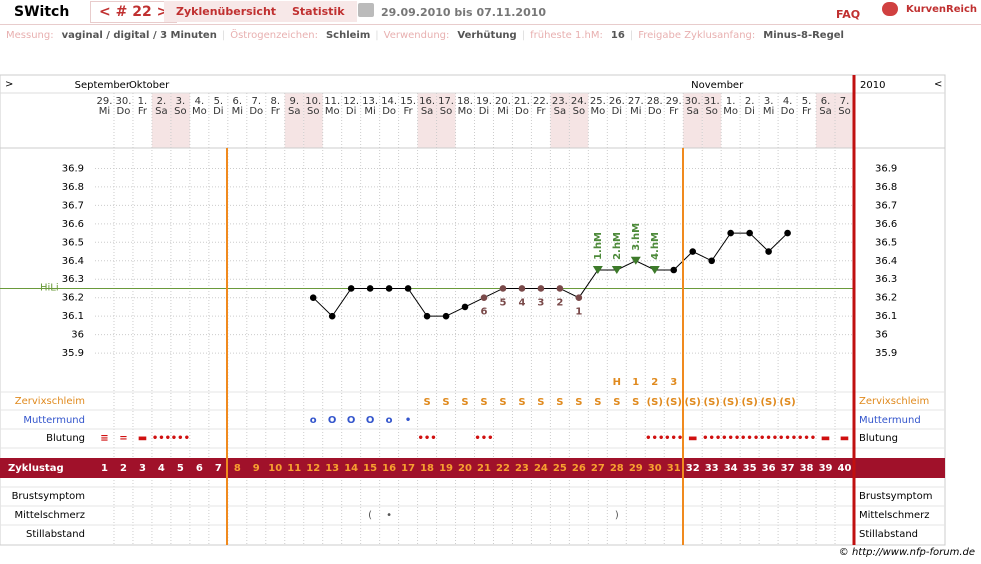  I want to click on day-date: 8., so click(275, 101).